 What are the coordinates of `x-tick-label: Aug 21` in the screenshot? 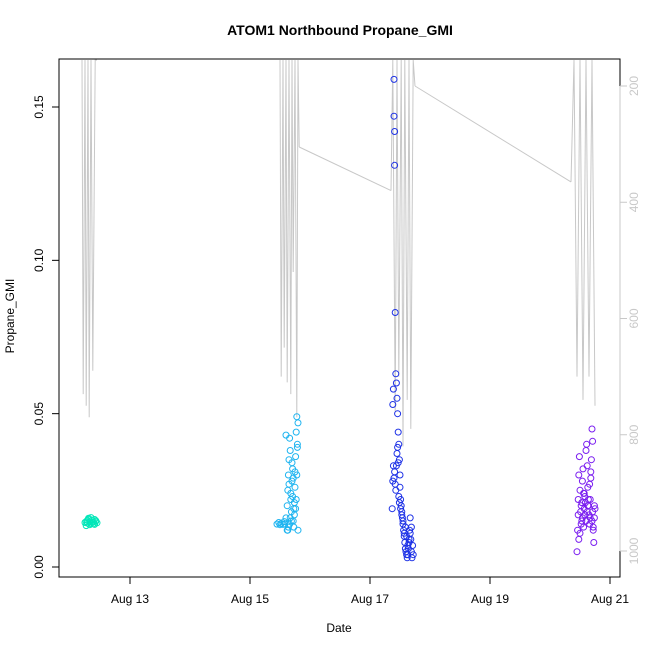 It's located at (610, 599).